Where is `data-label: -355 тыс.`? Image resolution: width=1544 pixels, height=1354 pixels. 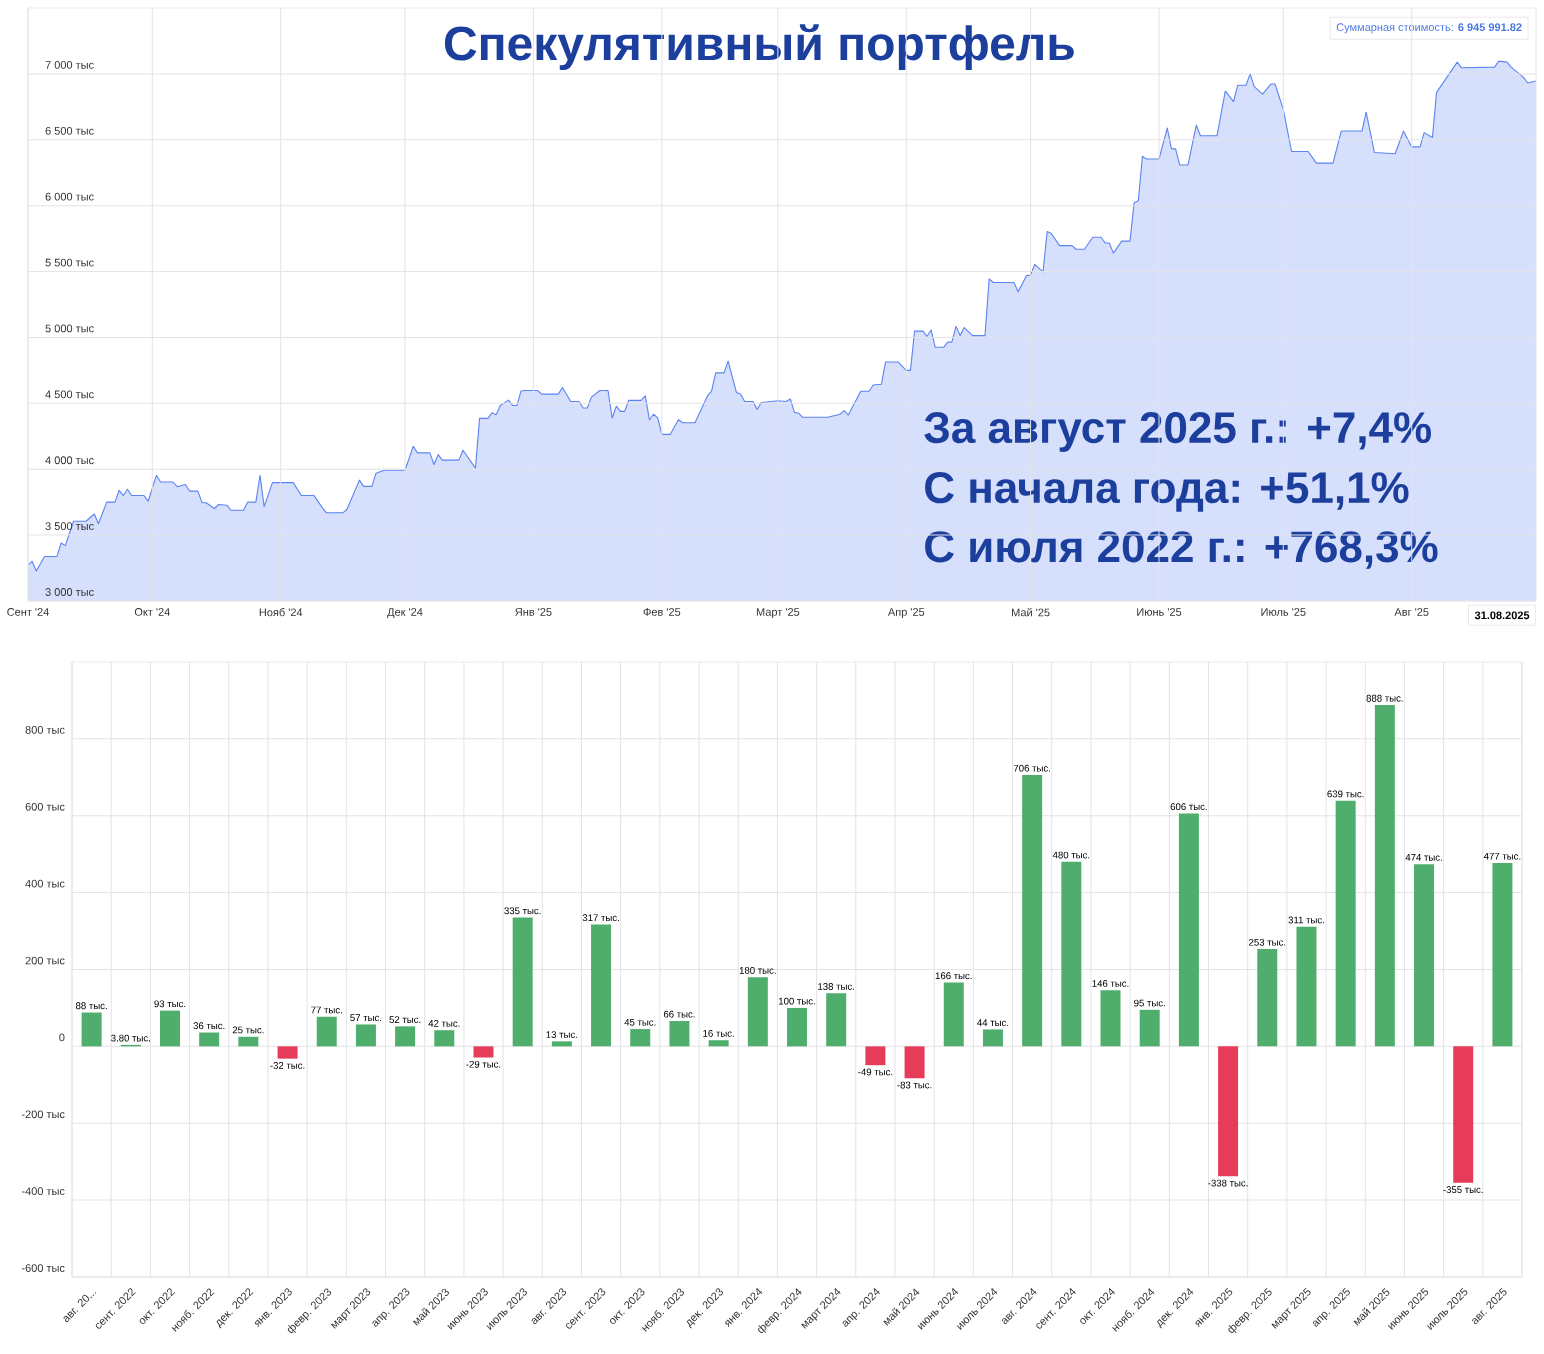
data-label: -355 тыс. is located at coordinates (1463, 1190).